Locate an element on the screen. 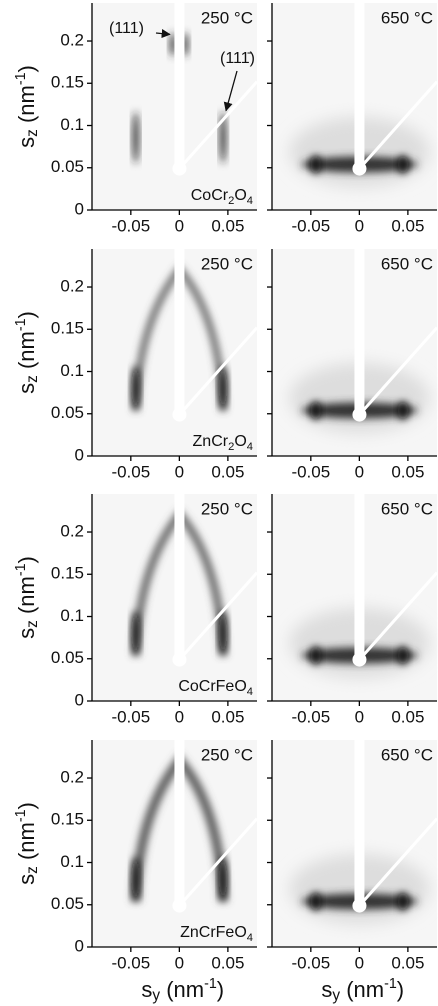 This screenshot has height=1006, width=438. sample-label: CoCrFeO4 is located at coordinates (215, 688).